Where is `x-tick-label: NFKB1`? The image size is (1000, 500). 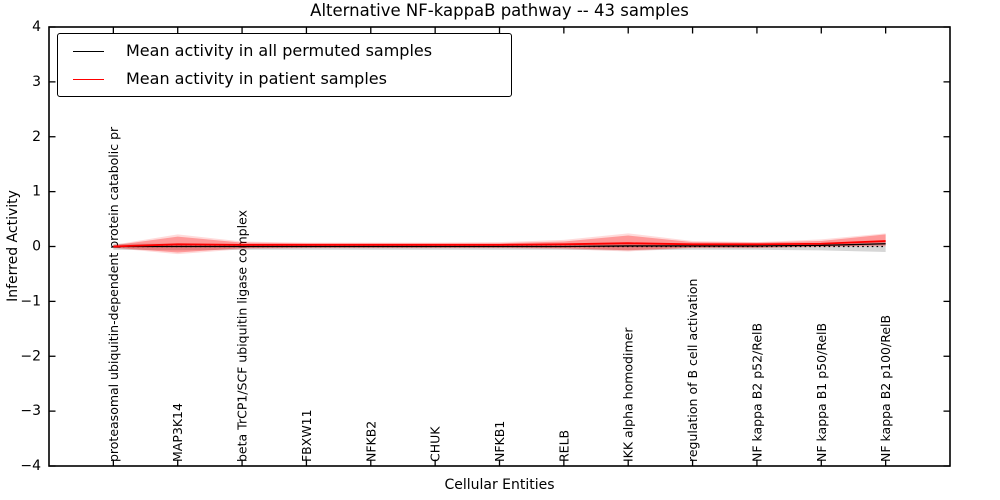 x-tick-label: NFKB1 is located at coordinates (499, 441).